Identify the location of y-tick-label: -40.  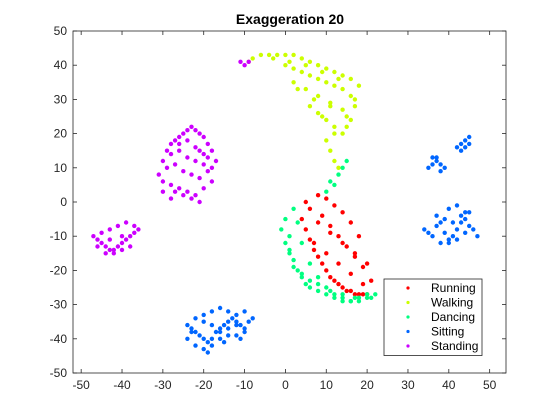
(59, 339).